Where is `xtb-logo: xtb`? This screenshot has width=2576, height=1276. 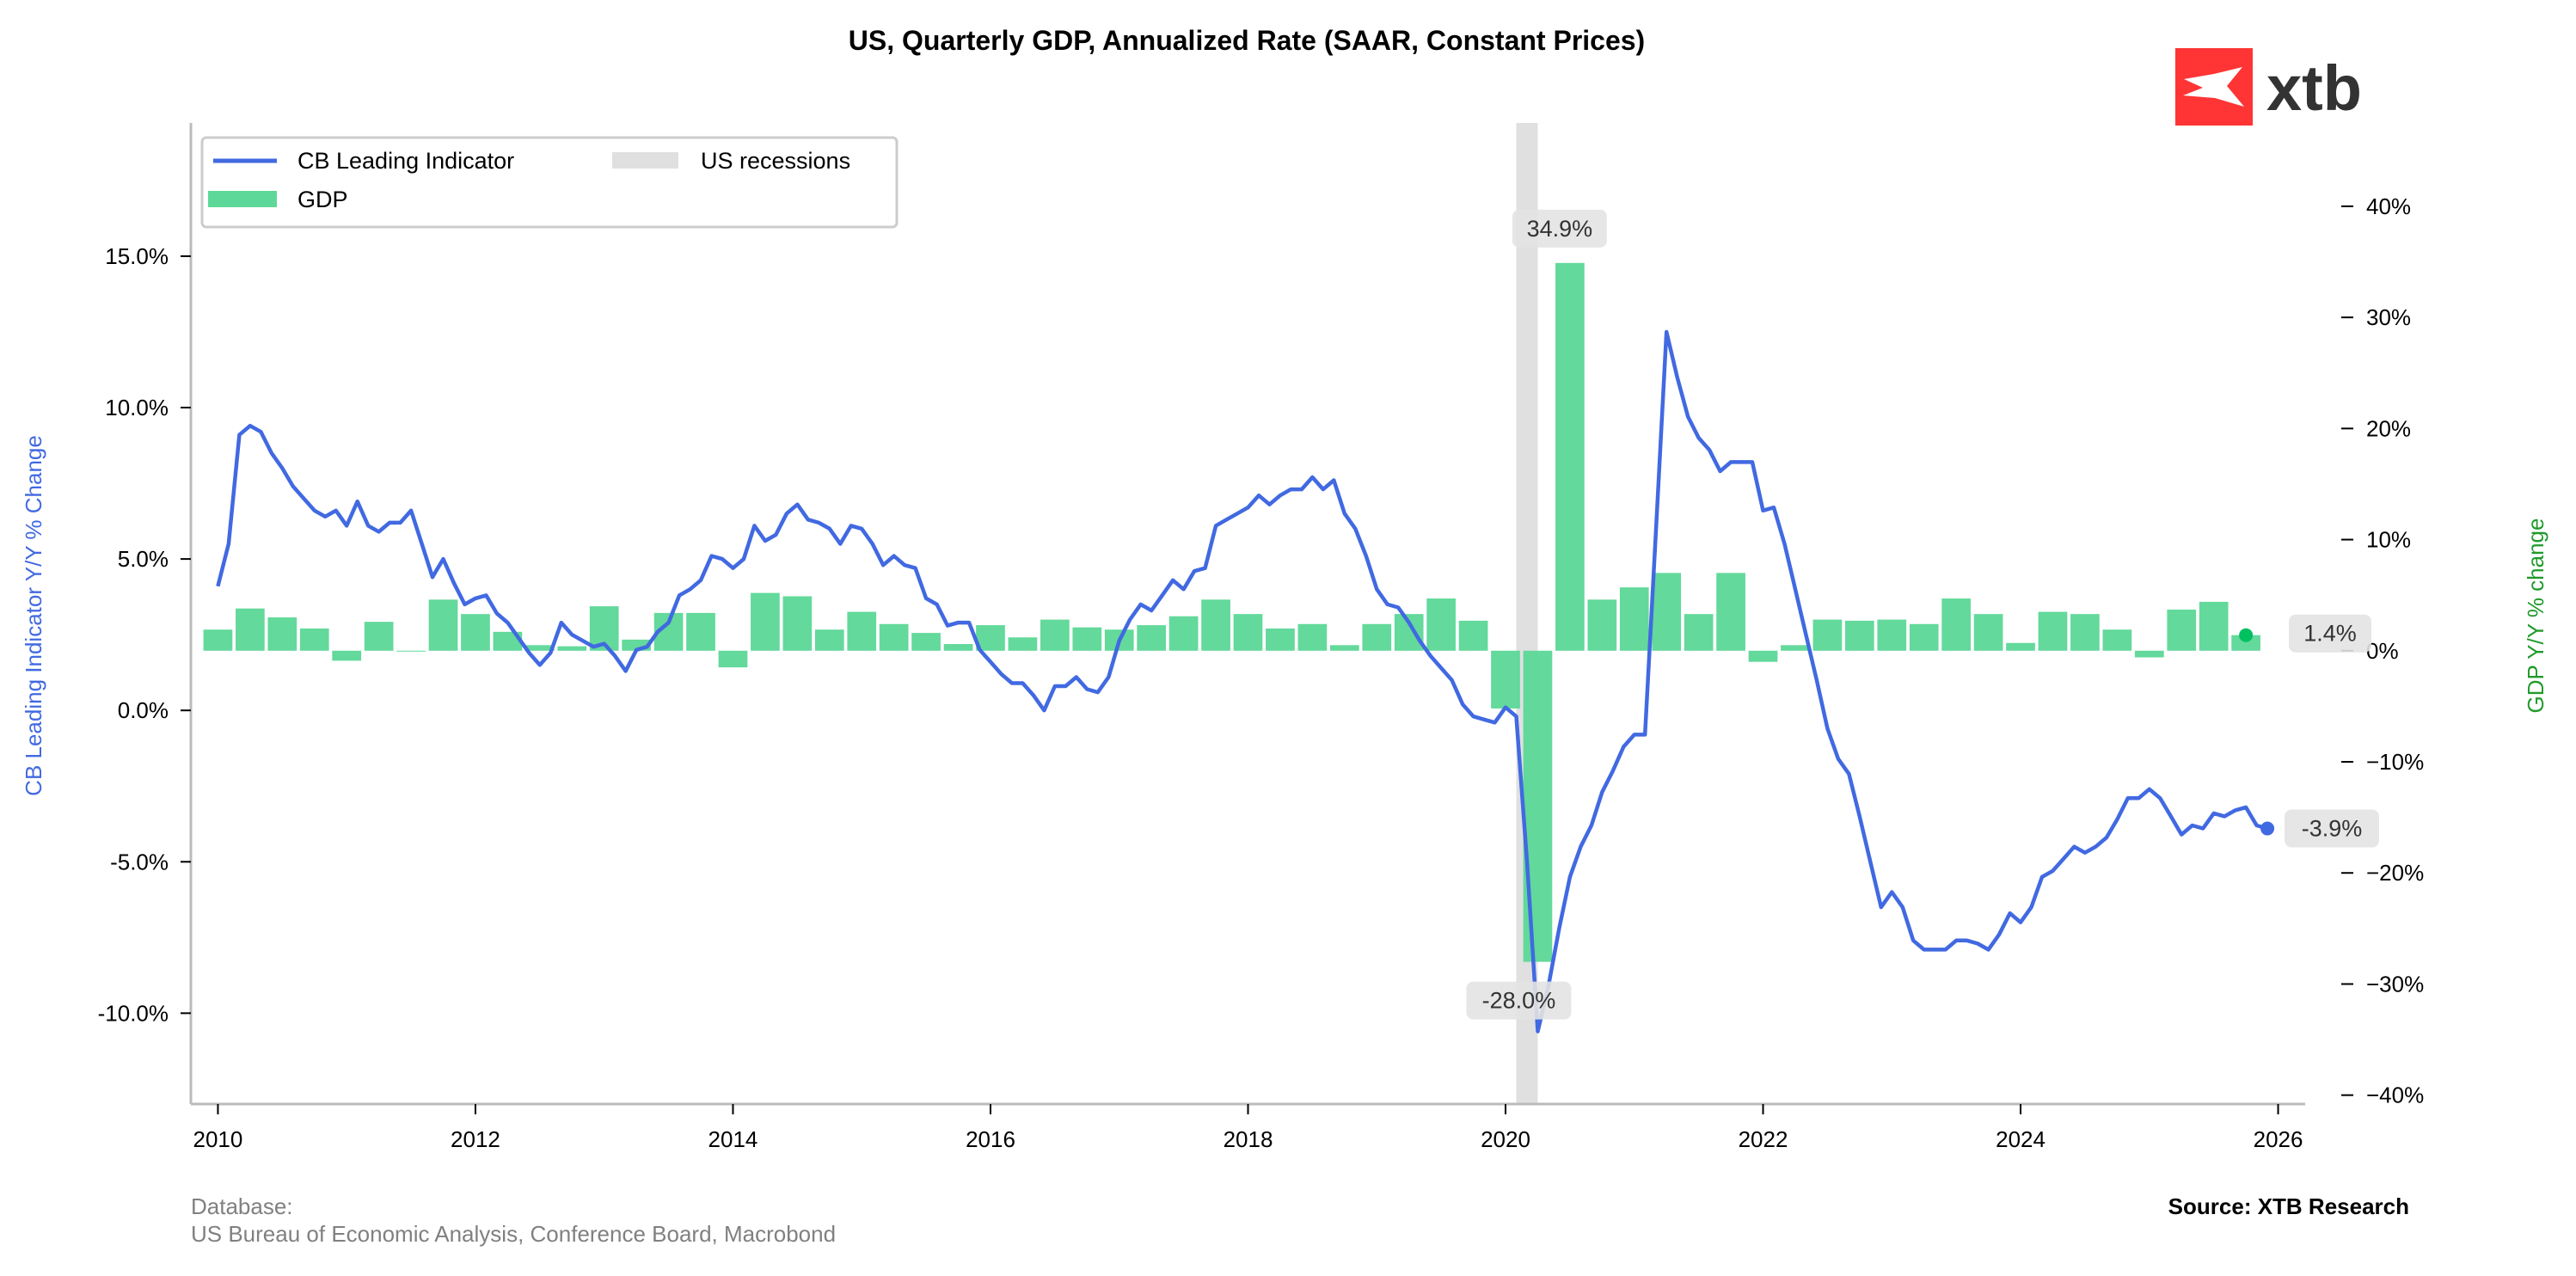
xtb-logo: xtb is located at coordinates (2269, 87).